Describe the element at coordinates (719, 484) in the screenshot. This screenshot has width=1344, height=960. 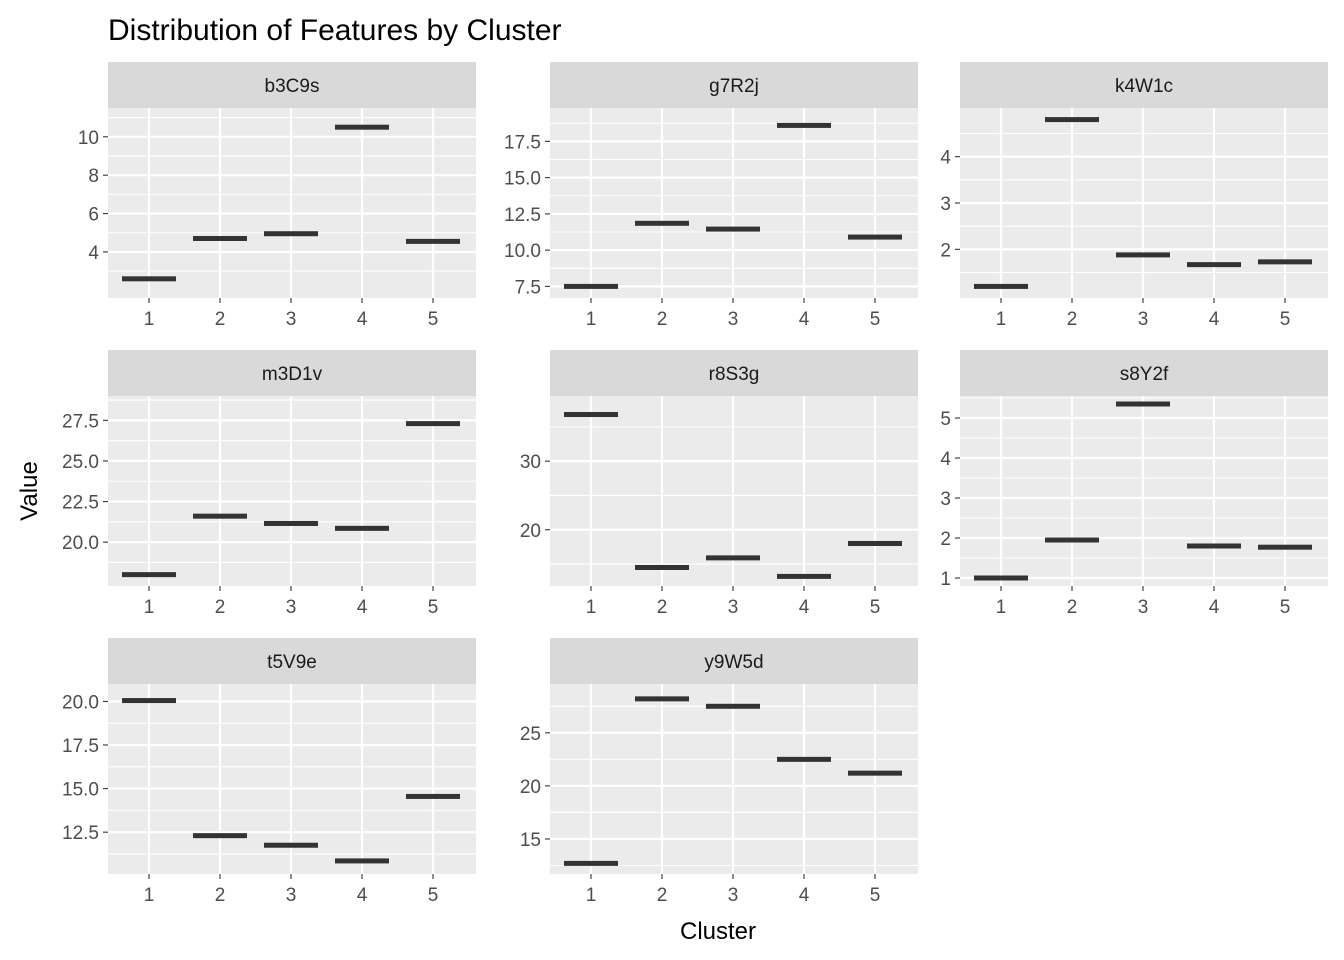
I see `panel-r8S3g: r8S3g 20 30 1 2 3 4 5` at that location.